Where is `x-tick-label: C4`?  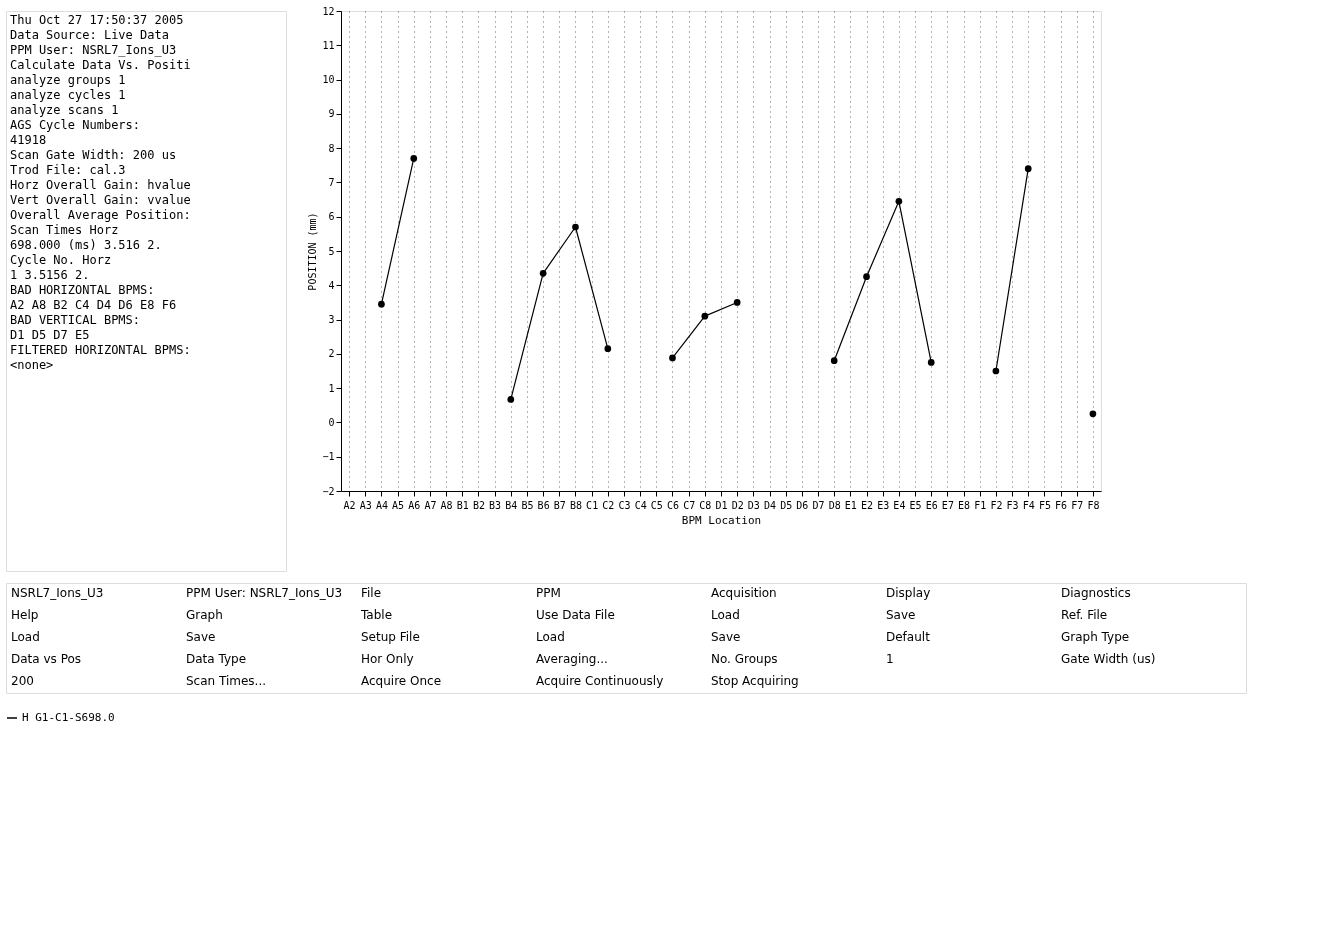
x-tick-label: C4 is located at coordinates (640, 505).